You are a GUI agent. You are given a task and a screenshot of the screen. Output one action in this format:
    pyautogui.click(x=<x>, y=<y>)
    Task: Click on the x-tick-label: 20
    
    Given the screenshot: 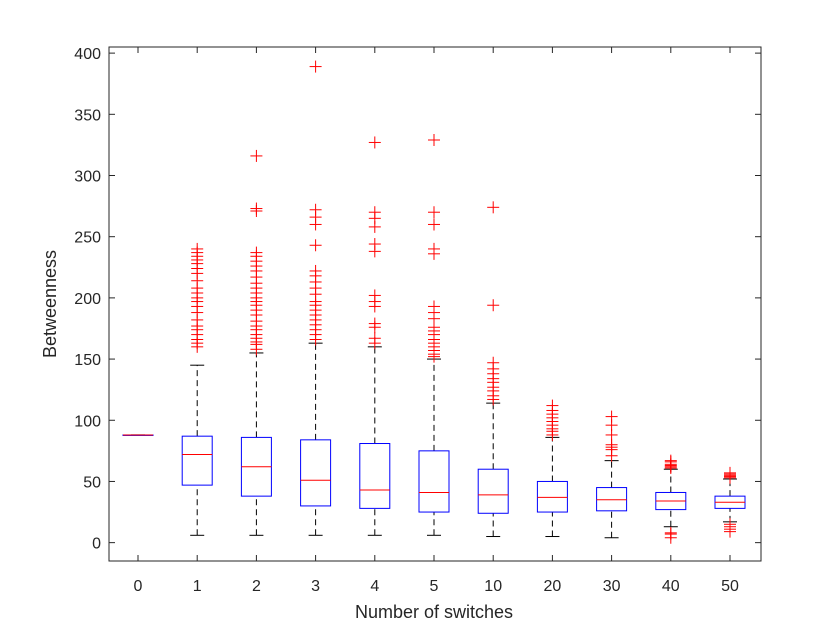 What is the action you would take?
    pyautogui.click(x=553, y=586)
    